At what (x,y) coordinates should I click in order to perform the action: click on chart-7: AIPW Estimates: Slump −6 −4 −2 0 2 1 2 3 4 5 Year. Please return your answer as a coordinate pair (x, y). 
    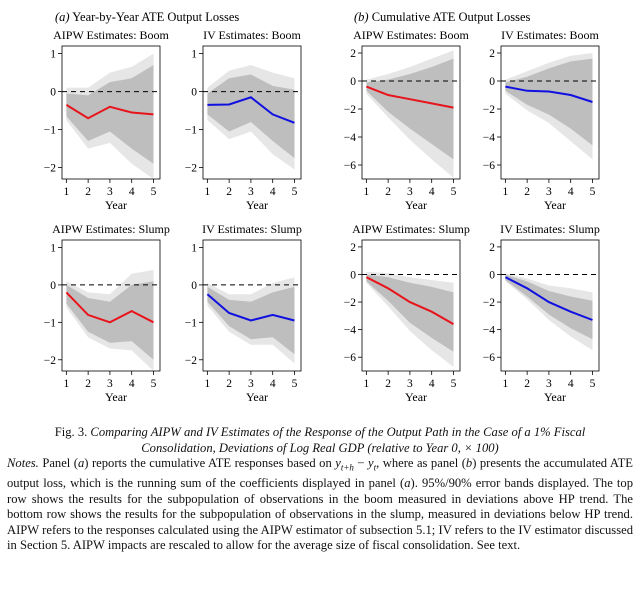
    Looking at the image, I should click on (407, 313).